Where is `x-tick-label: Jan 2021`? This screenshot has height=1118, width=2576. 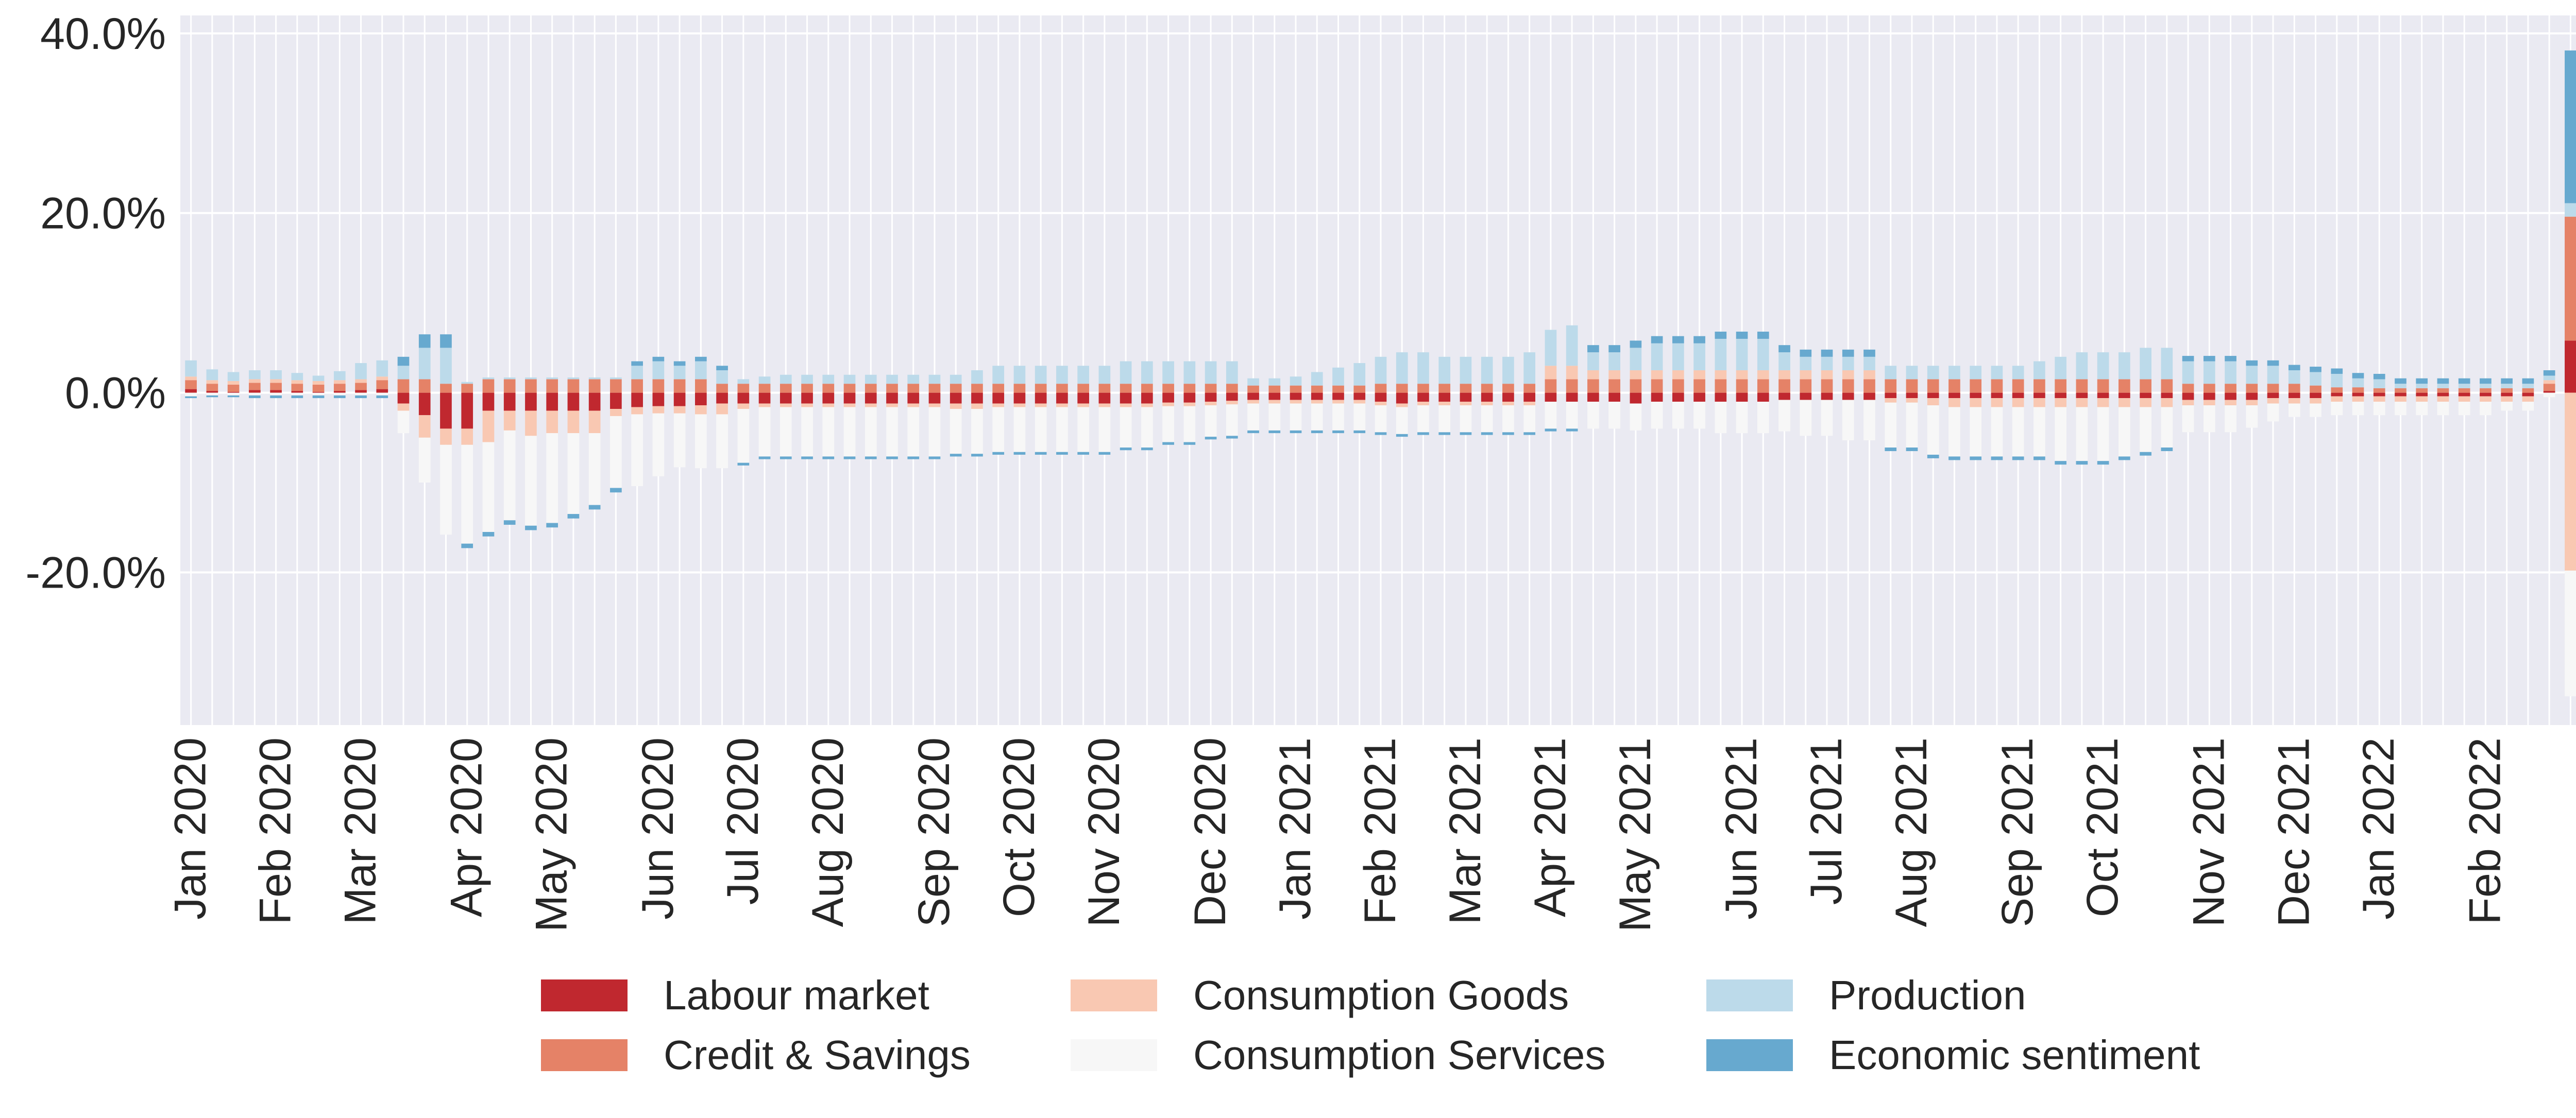 x-tick-label: Jan 2021 is located at coordinates (1295, 828).